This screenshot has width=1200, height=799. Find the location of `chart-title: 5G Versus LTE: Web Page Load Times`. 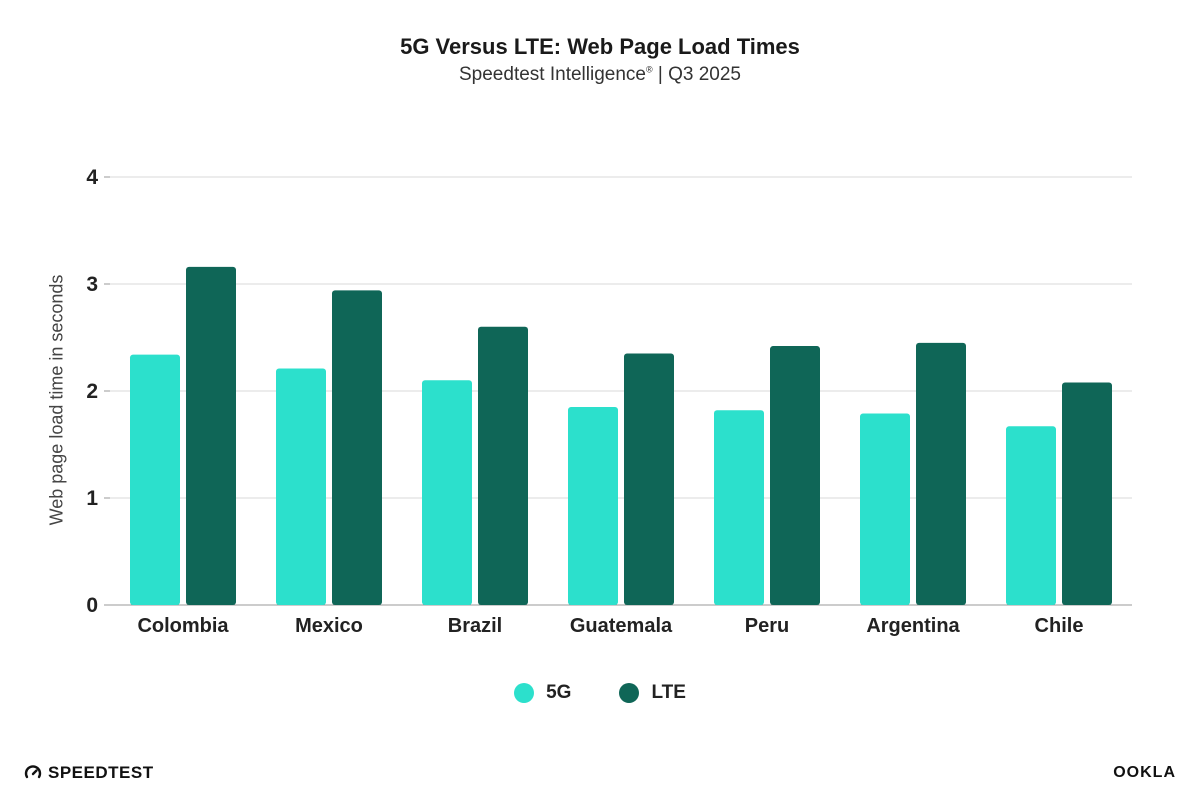

chart-title: 5G Versus LTE: Web Page Load Times is located at coordinates (600, 46).